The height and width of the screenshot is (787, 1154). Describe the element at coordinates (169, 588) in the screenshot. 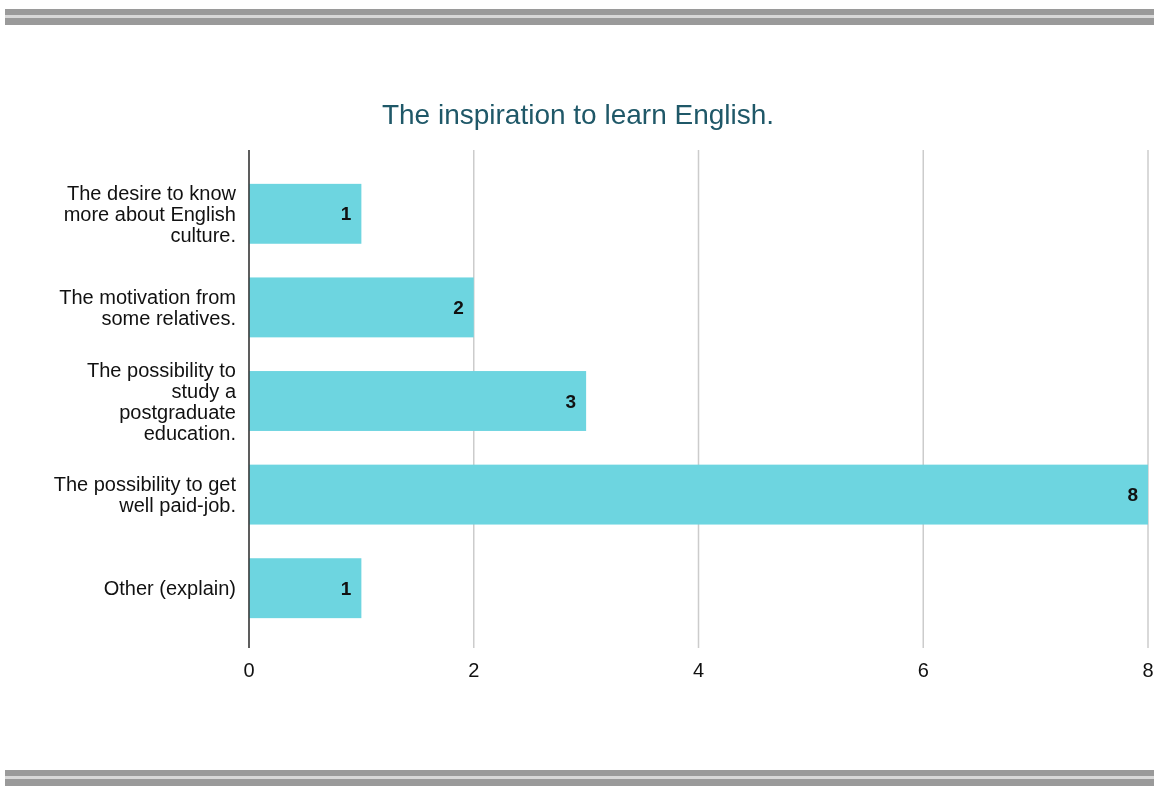

I see `y-tick-label: Other (explain)` at that location.